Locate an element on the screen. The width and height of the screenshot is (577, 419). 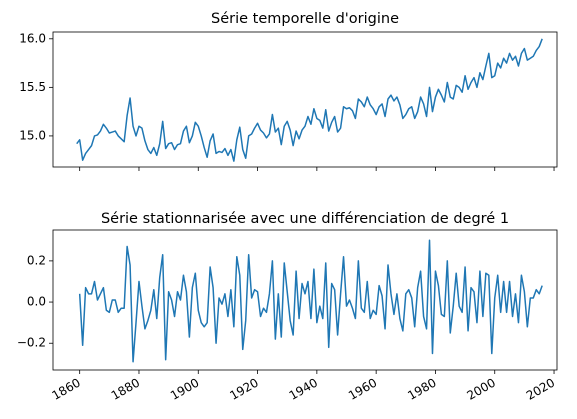
chart-title: Série temporelle d'origine is located at coordinates (305, 19).